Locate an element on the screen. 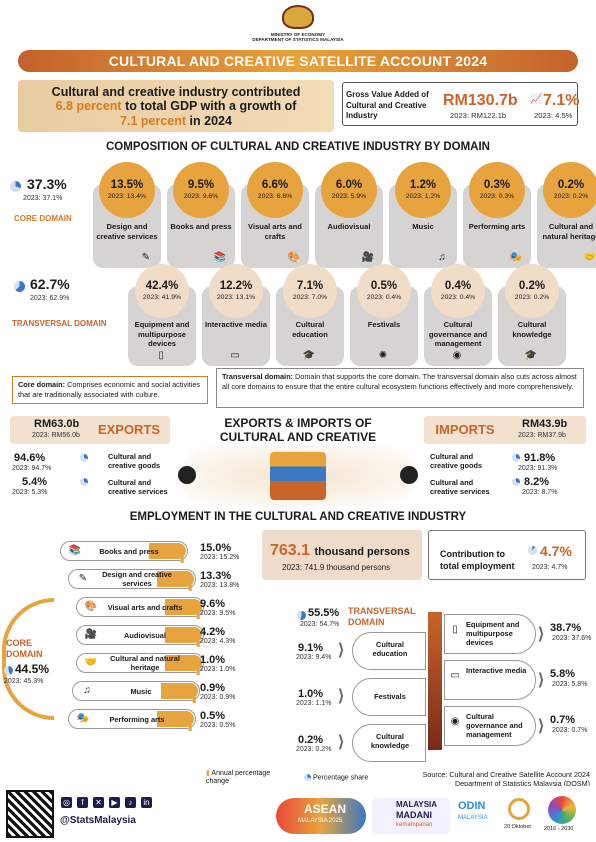 The image size is (596, 842). transversal-domain-name: Cultural education is located at coordinates (310, 329).